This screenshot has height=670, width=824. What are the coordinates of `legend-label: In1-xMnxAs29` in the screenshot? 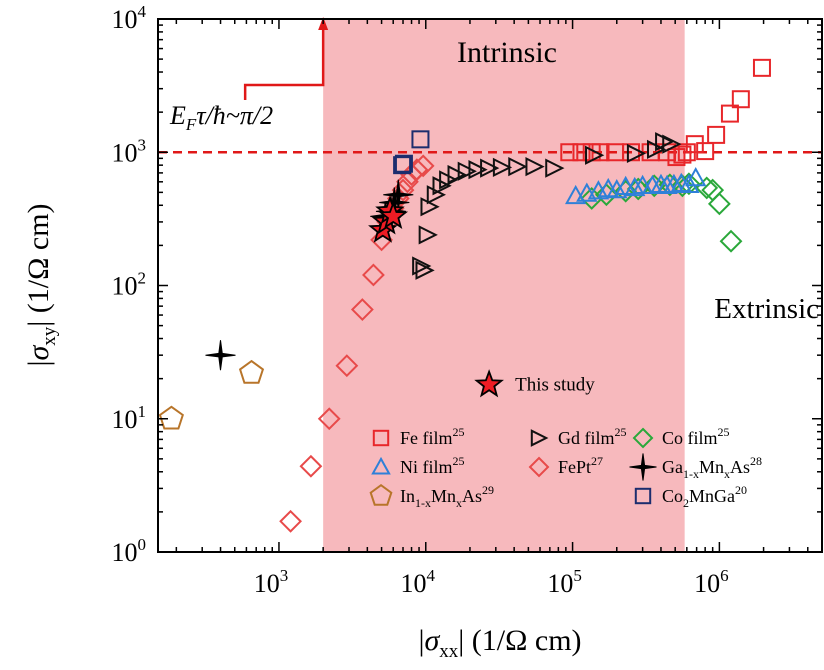 It's located at (447, 496).